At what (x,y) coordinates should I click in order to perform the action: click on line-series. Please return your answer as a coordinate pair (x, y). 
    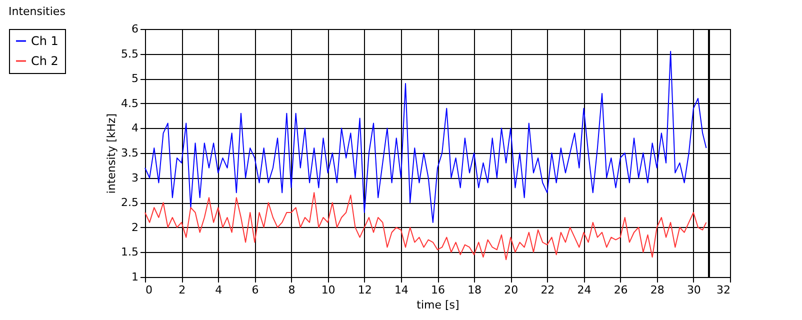
    Looking at the image, I should click on (425, 226).